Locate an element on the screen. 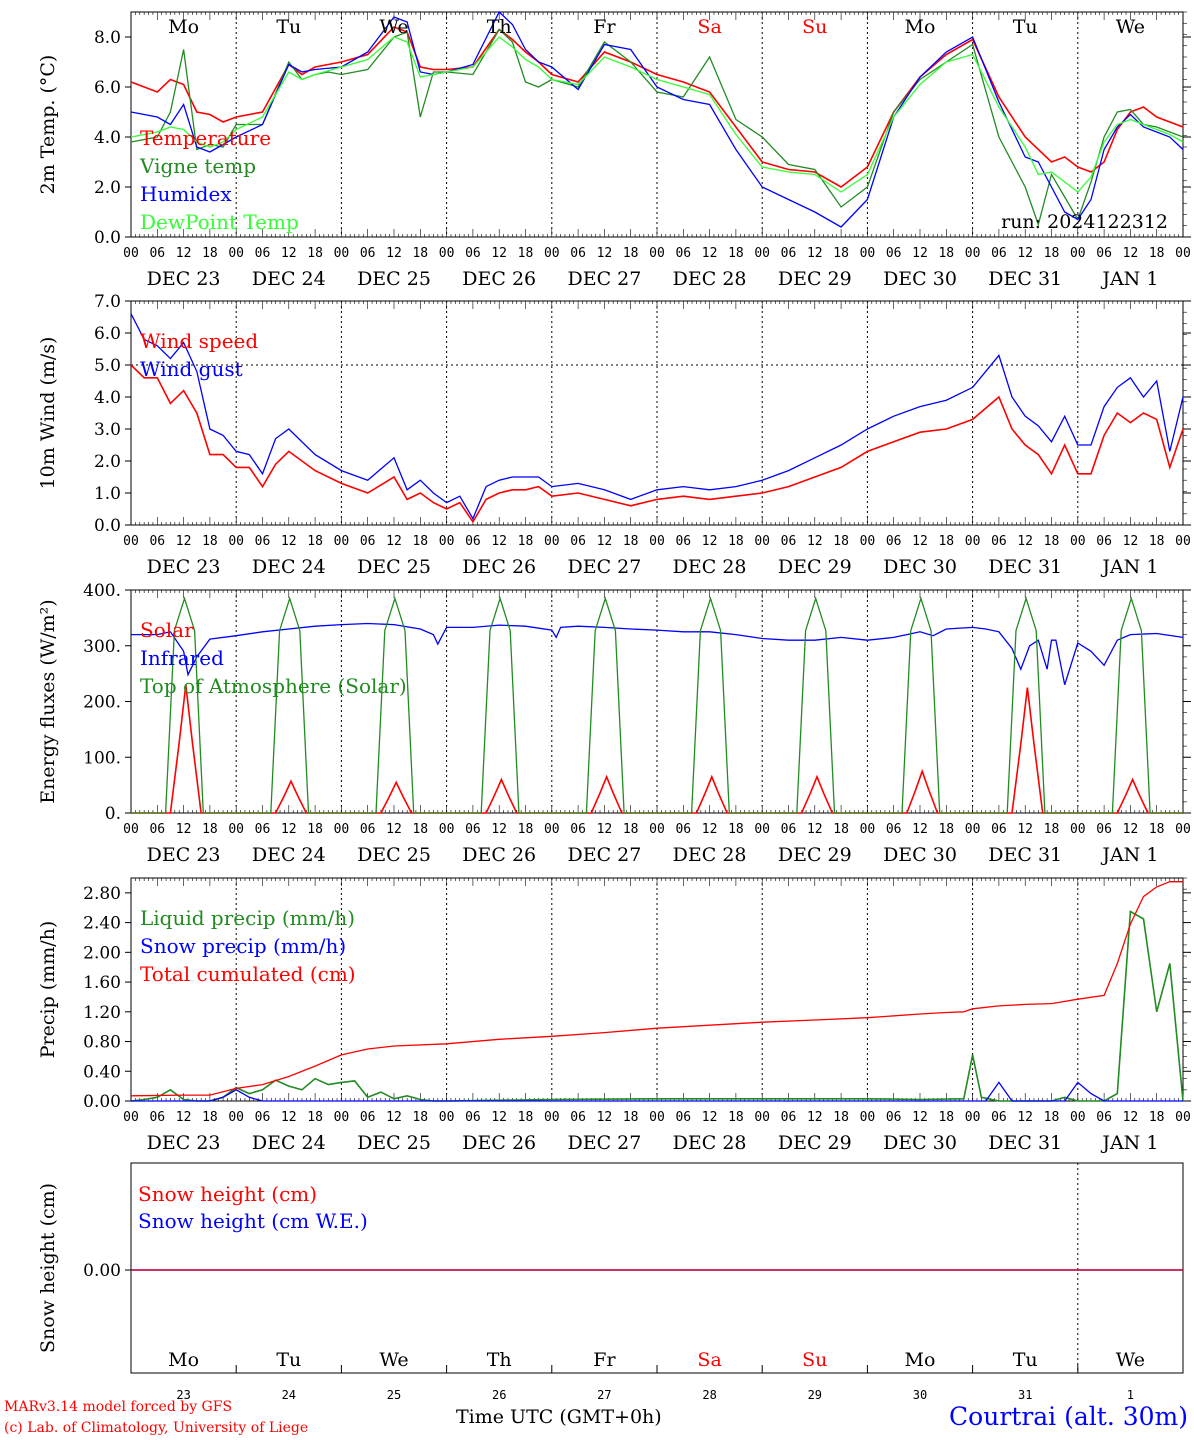 The width and height of the screenshot is (1194, 1440). run-label: run: 2024122312 is located at coordinates (1084, 222).